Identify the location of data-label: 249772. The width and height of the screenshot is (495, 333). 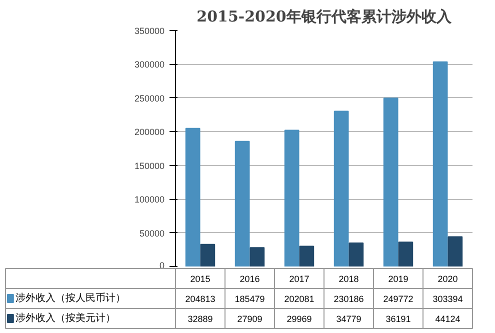
(398, 299).